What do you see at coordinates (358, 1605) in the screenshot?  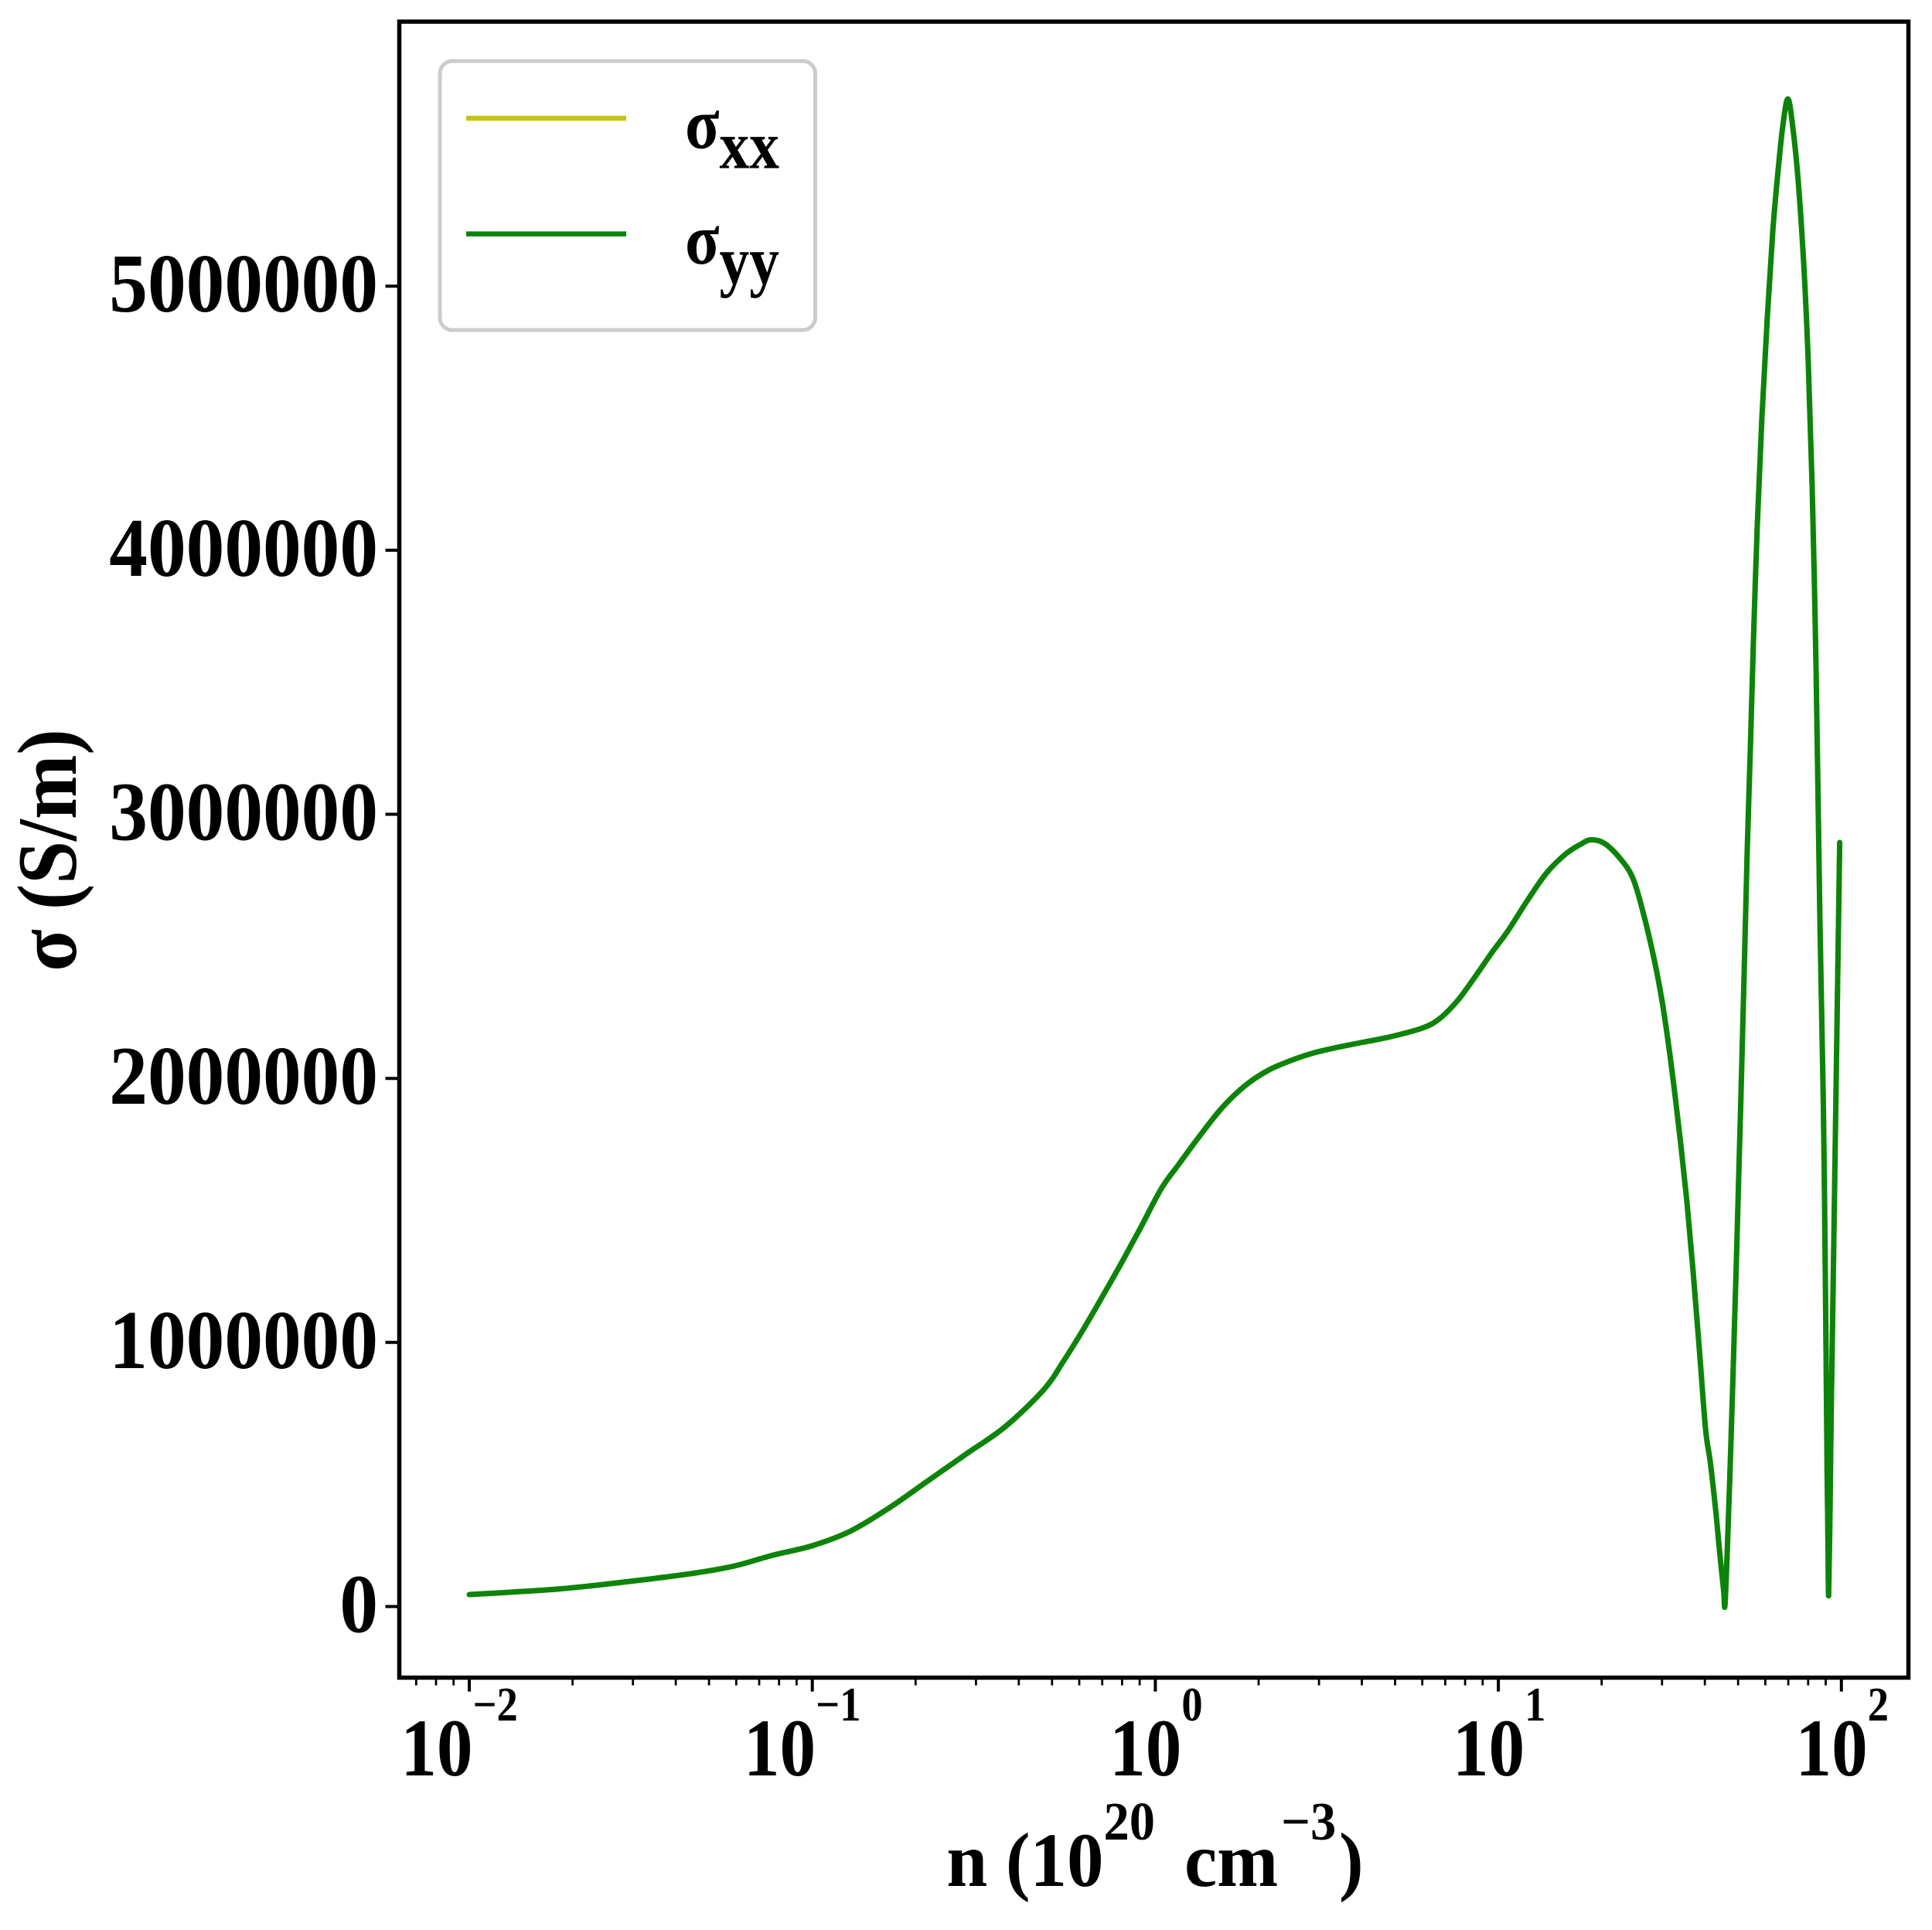 I see `svg-text: 0` at bounding box center [358, 1605].